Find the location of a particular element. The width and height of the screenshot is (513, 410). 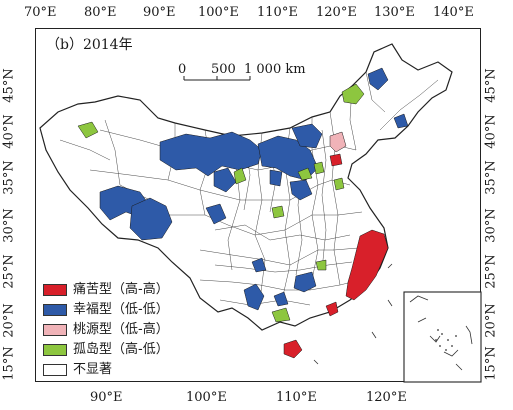

region-blue-ningxia is located at coordinates (276, 178).